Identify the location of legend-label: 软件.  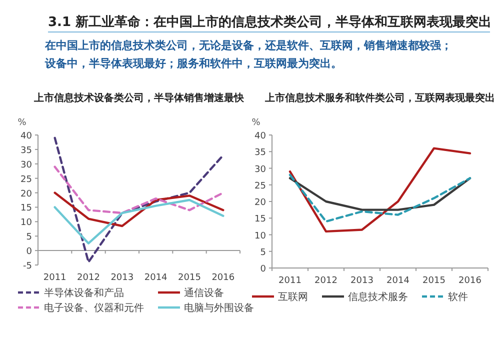
(458, 297).